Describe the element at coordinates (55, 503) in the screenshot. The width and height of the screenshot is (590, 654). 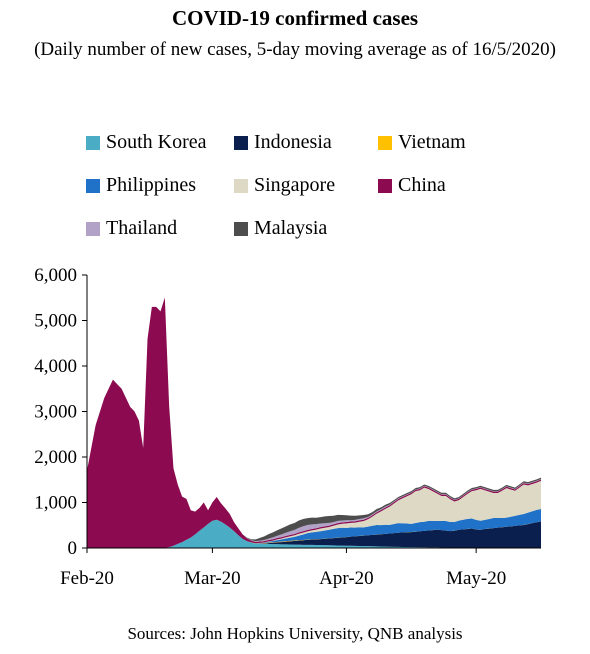
I see `y-tick-label: 1,000` at that location.